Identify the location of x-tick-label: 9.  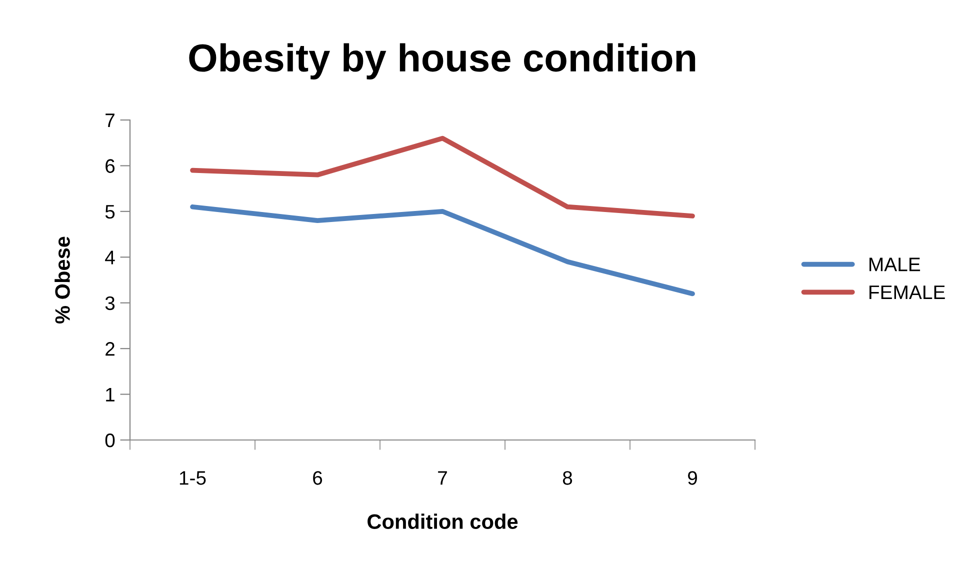
(692, 478).